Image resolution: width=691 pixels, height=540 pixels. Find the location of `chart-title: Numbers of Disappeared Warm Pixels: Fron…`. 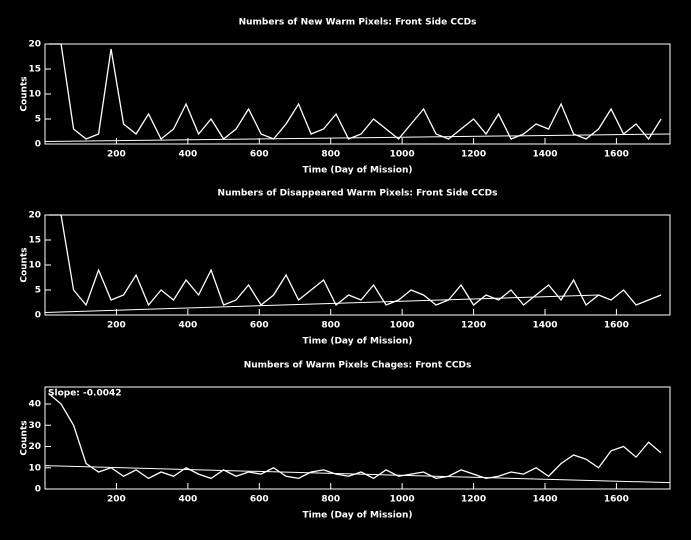

chart-title: Numbers of Disappeared Warm Pixels: Fron… is located at coordinates (358, 194).